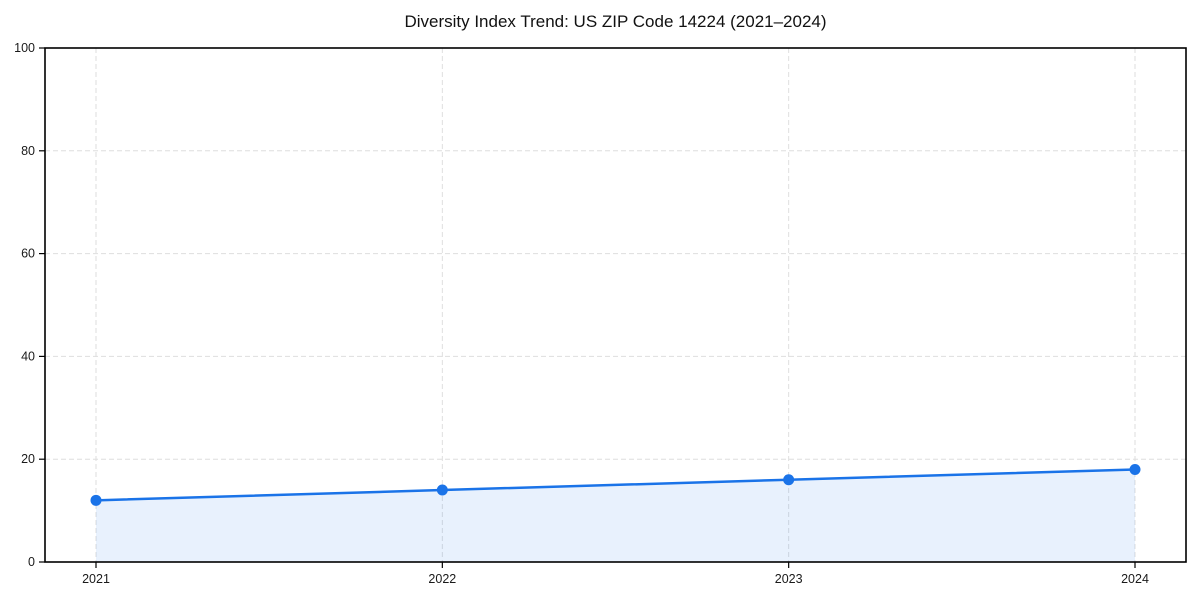  Describe the element at coordinates (789, 480) in the screenshot. I see `data-point-2023` at that location.